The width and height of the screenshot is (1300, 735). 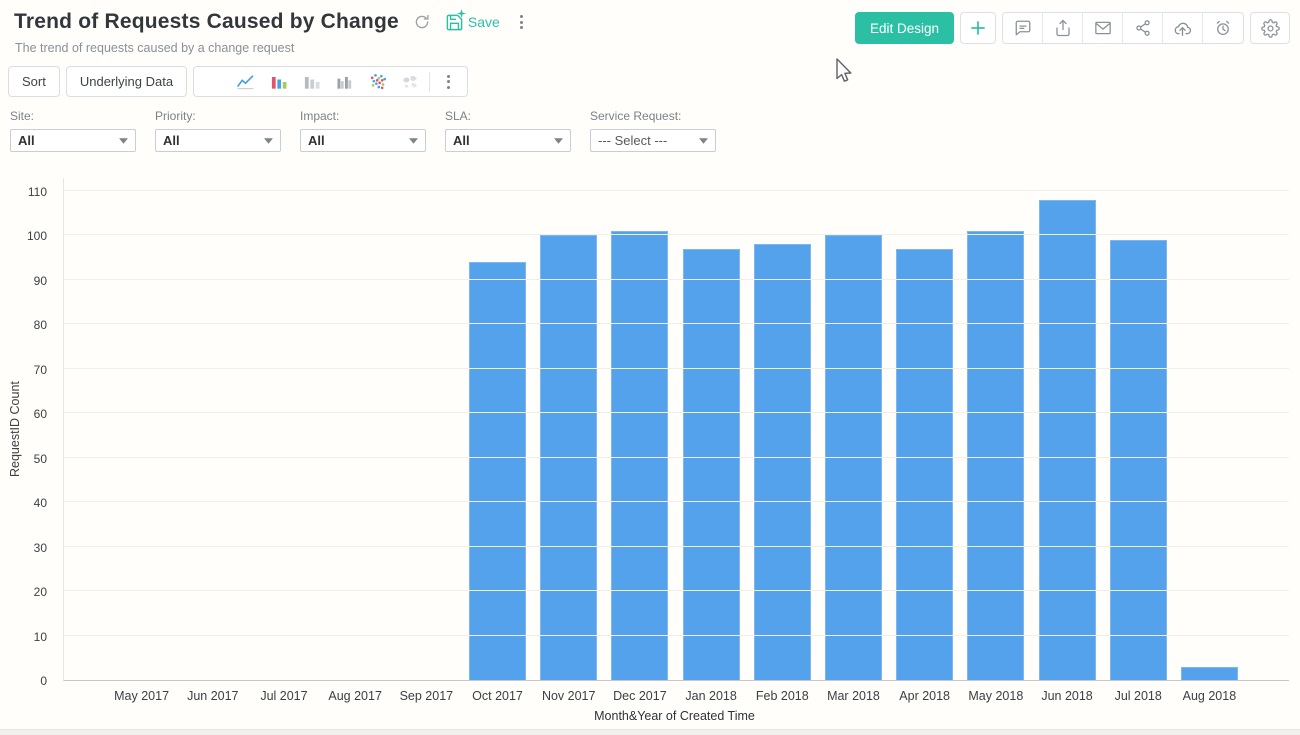 What do you see at coordinates (1067, 696) in the screenshot?
I see `x-tick-jun-2018: Jun 2018` at bounding box center [1067, 696].